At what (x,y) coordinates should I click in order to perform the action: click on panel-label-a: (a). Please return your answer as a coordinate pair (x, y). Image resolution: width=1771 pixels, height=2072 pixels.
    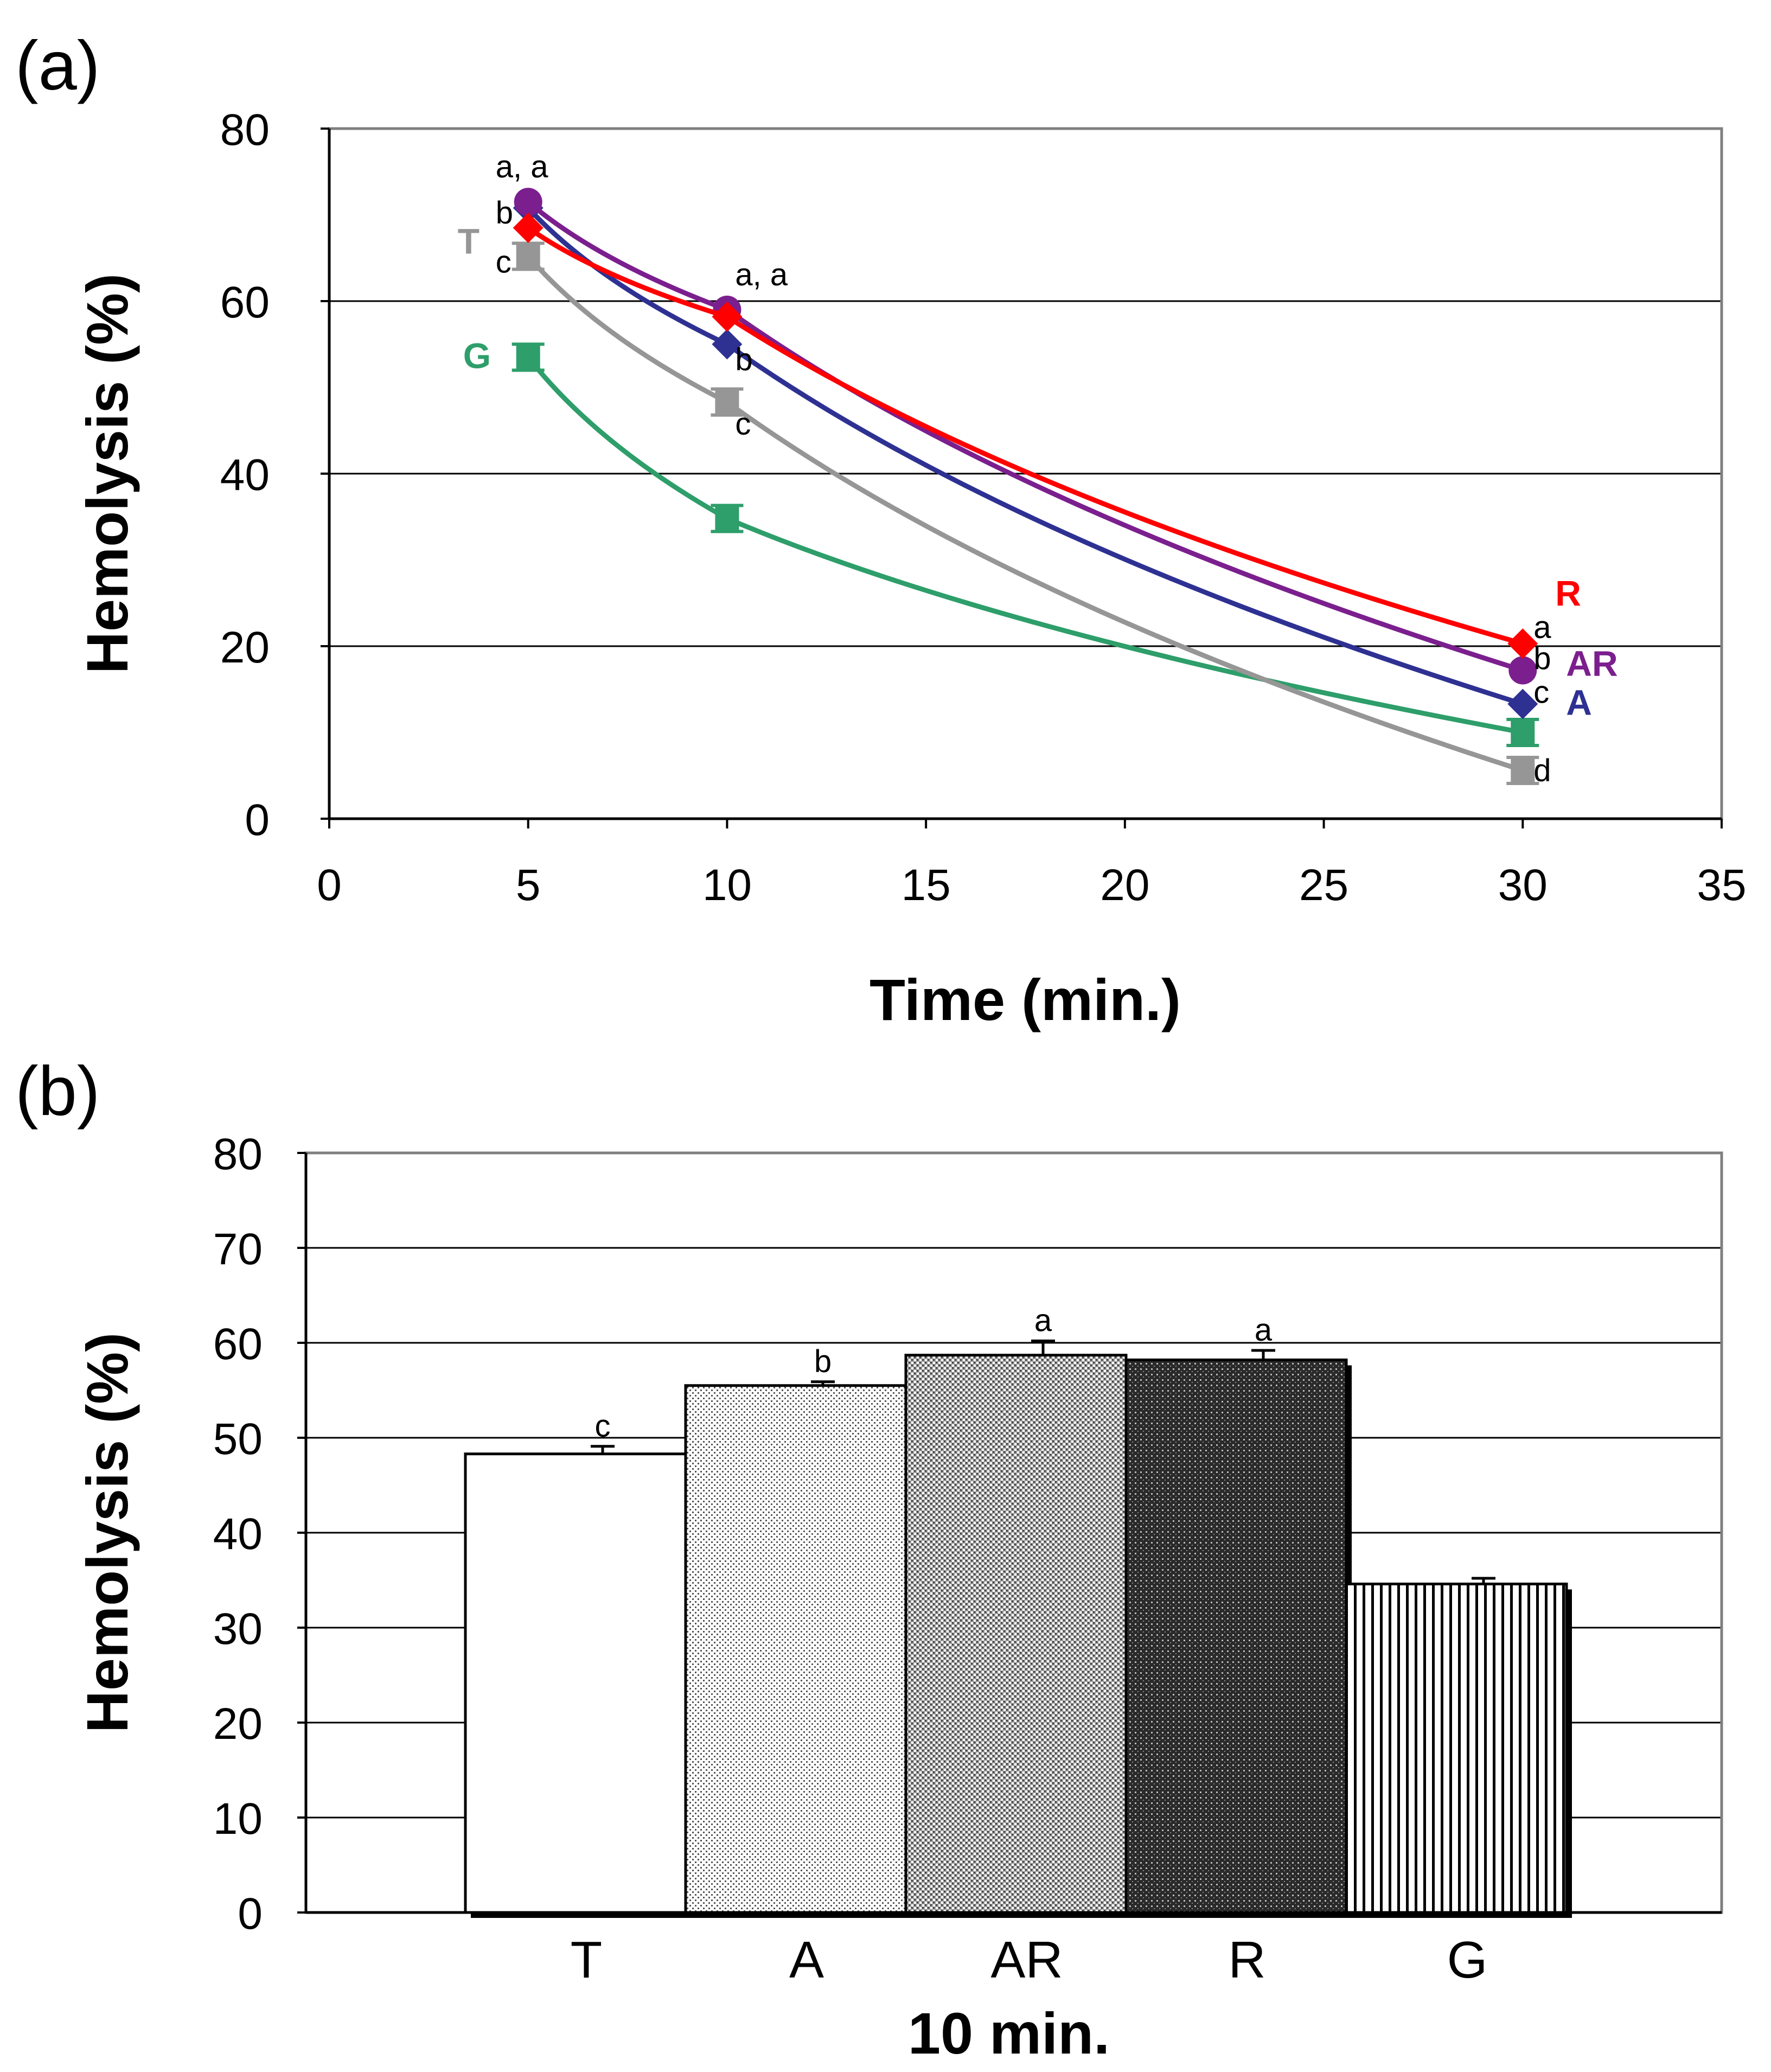
    Looking at the image, I should click on (57, 66).